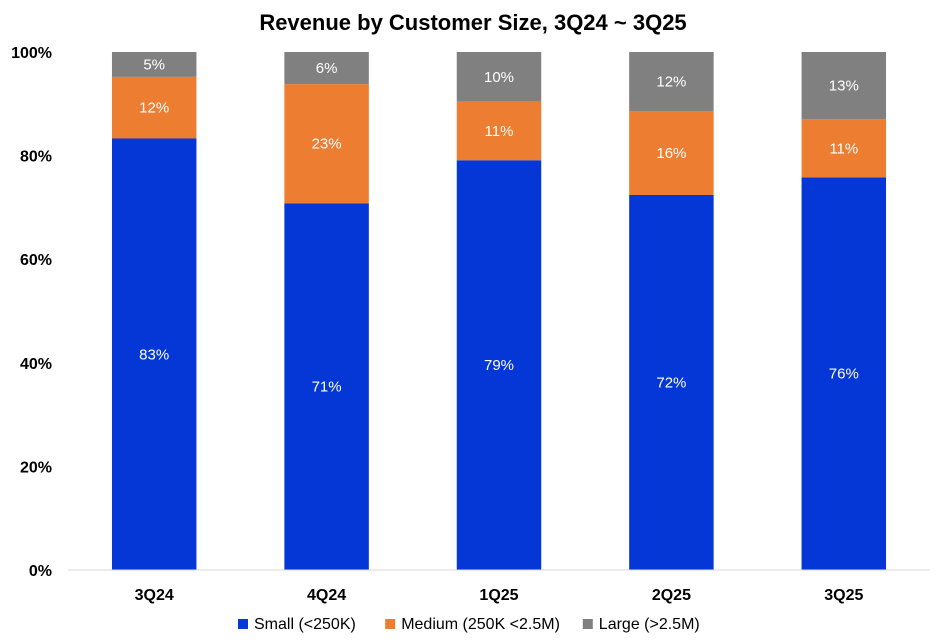  I want to click on y-tick-label: 0%, so click(40, 571).